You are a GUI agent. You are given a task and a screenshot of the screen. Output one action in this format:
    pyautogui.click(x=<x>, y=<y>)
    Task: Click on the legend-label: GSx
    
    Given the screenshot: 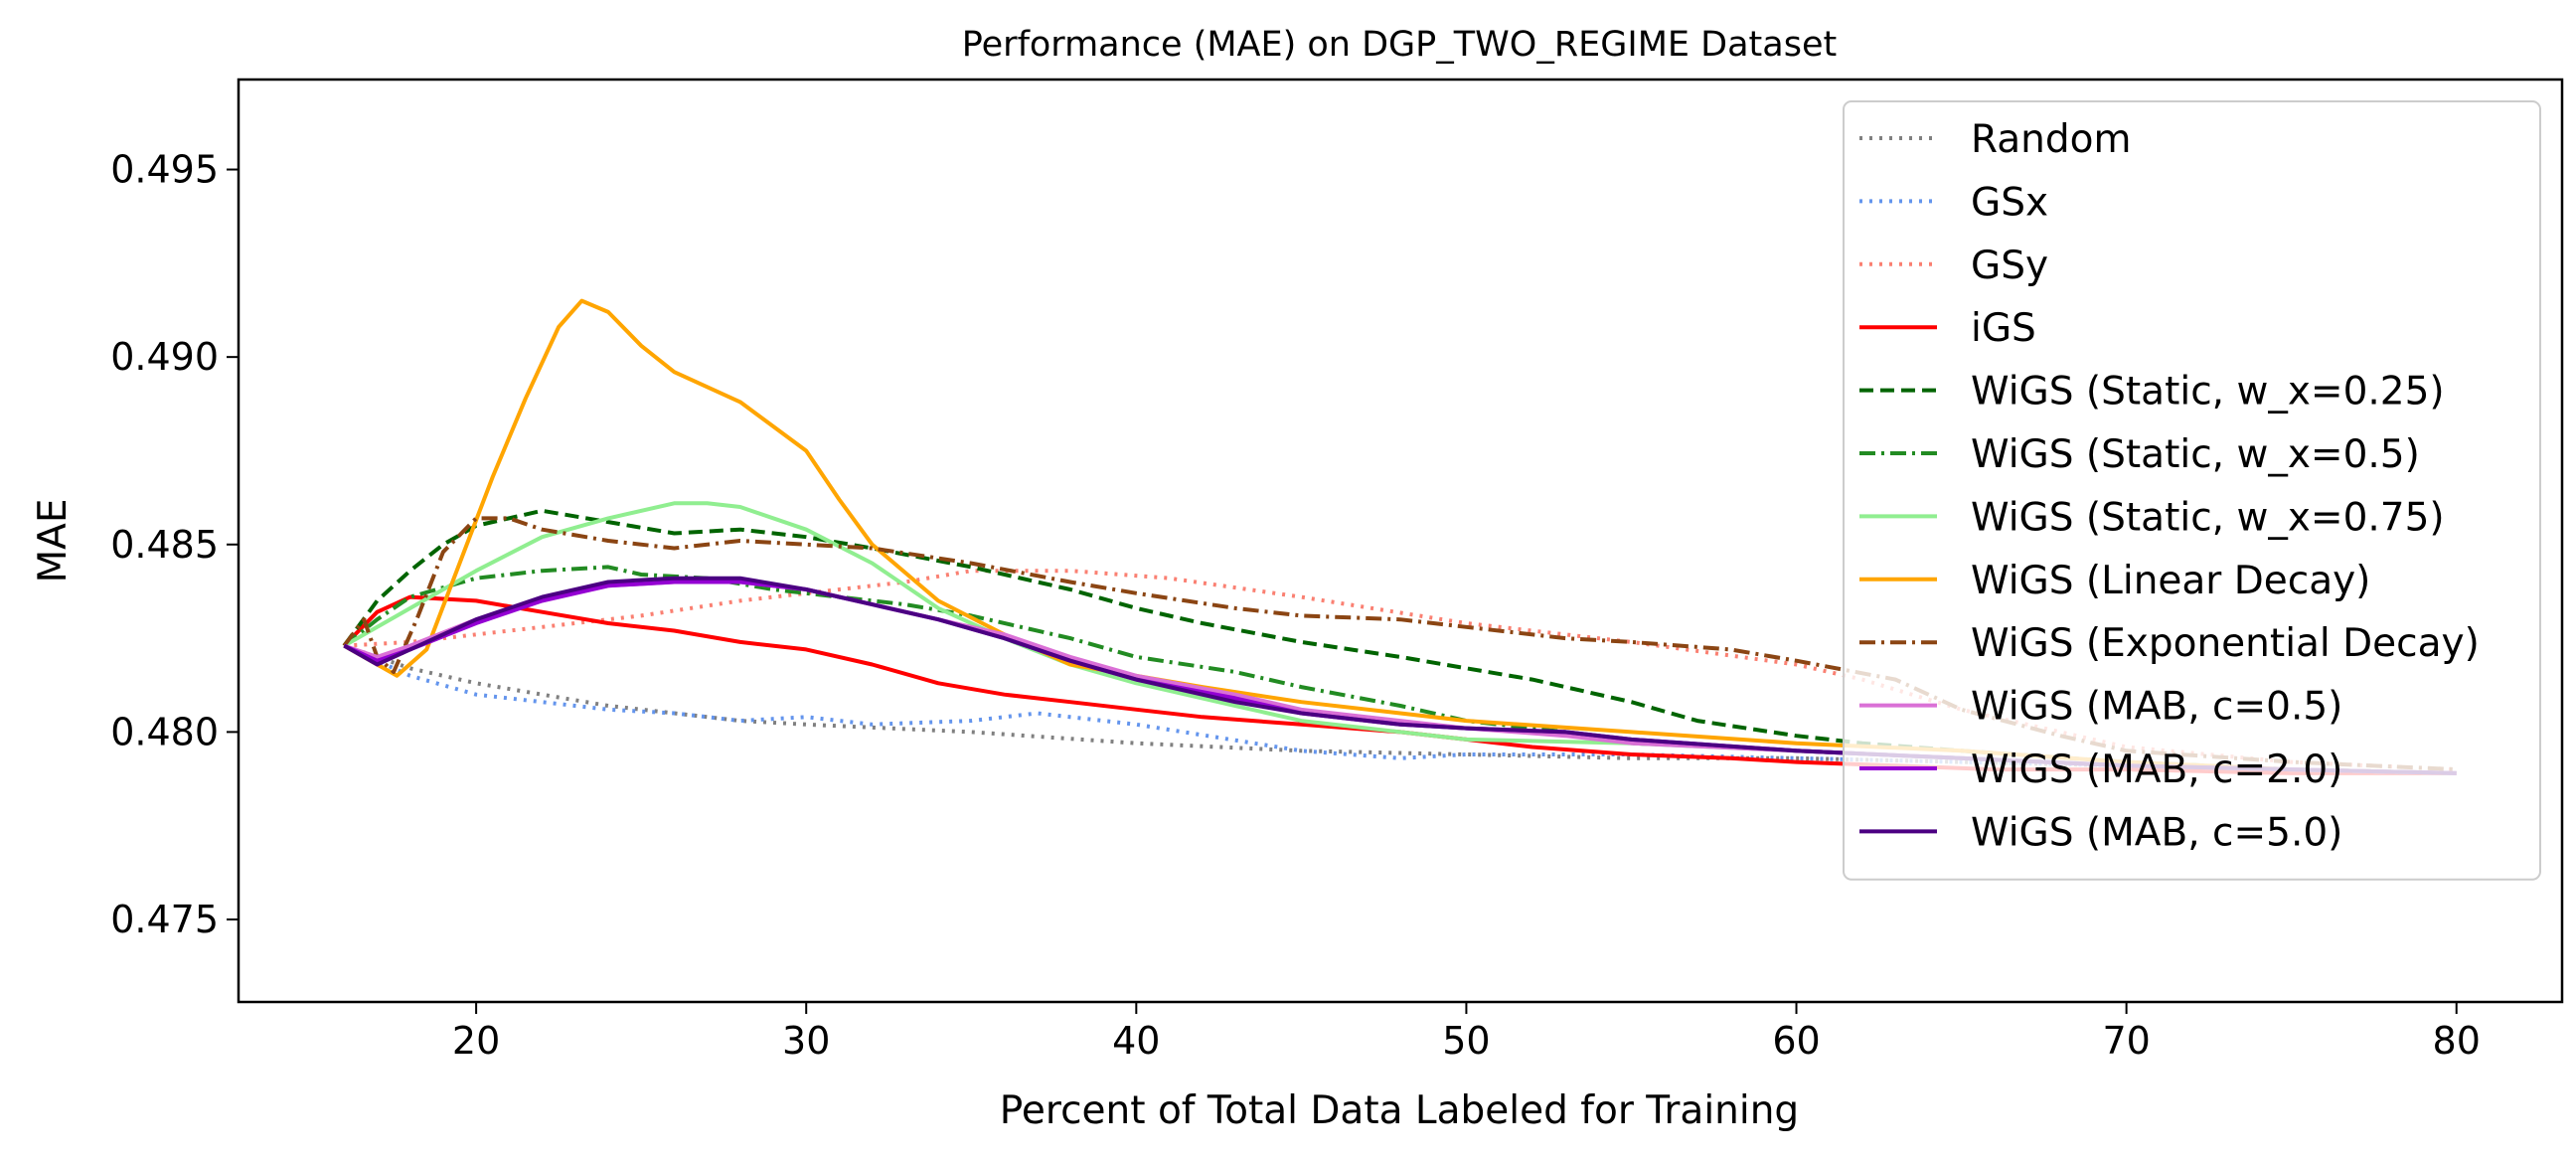 What is the action you would take?
    pyautogui.click(x=2009, y=202)
    